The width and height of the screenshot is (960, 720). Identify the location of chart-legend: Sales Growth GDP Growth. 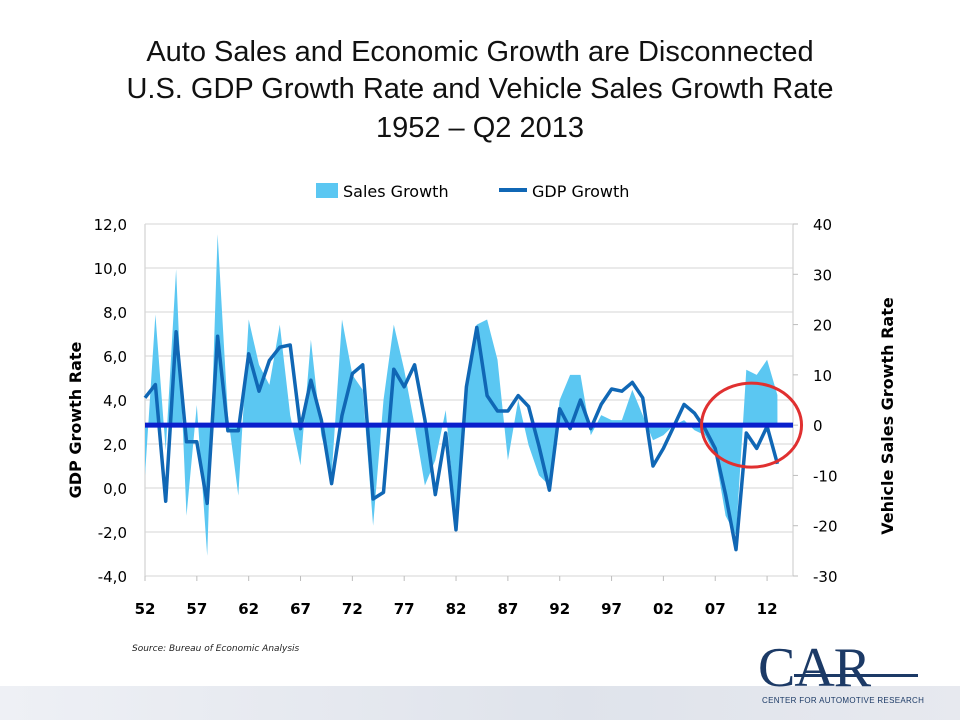
(472, 191).